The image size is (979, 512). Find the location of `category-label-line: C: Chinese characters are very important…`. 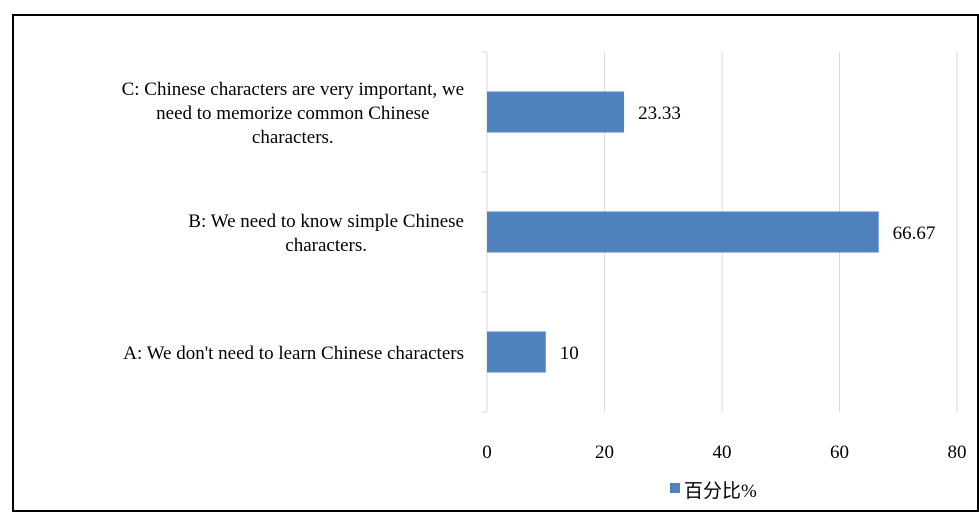

category-label-line: C: Chinese characters are very important… is located at coordinates (293, 89).